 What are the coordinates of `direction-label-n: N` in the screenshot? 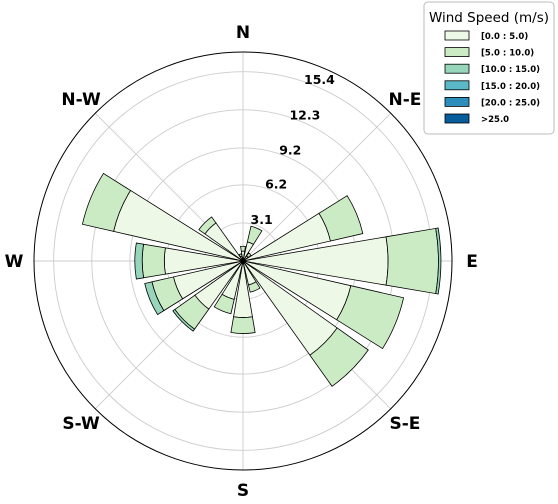 It's located at (243, 33).